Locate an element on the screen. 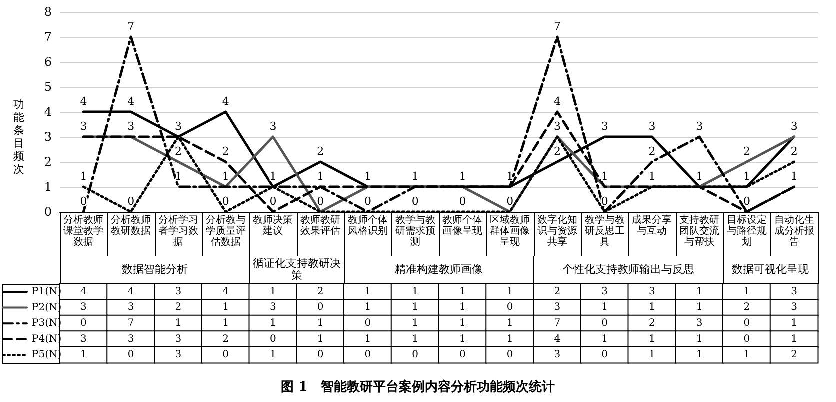 This screenshot has height=402, width=836. y-tick-label: 6 is located at coordinates (48, 62).